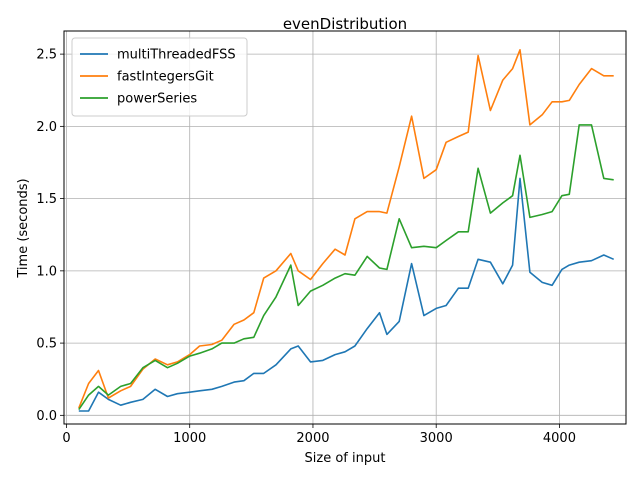  What do you see at coordinates (157, 99) in the screenshot?
I see `legend-label: powerSeries` at bounding box center [157, 99].